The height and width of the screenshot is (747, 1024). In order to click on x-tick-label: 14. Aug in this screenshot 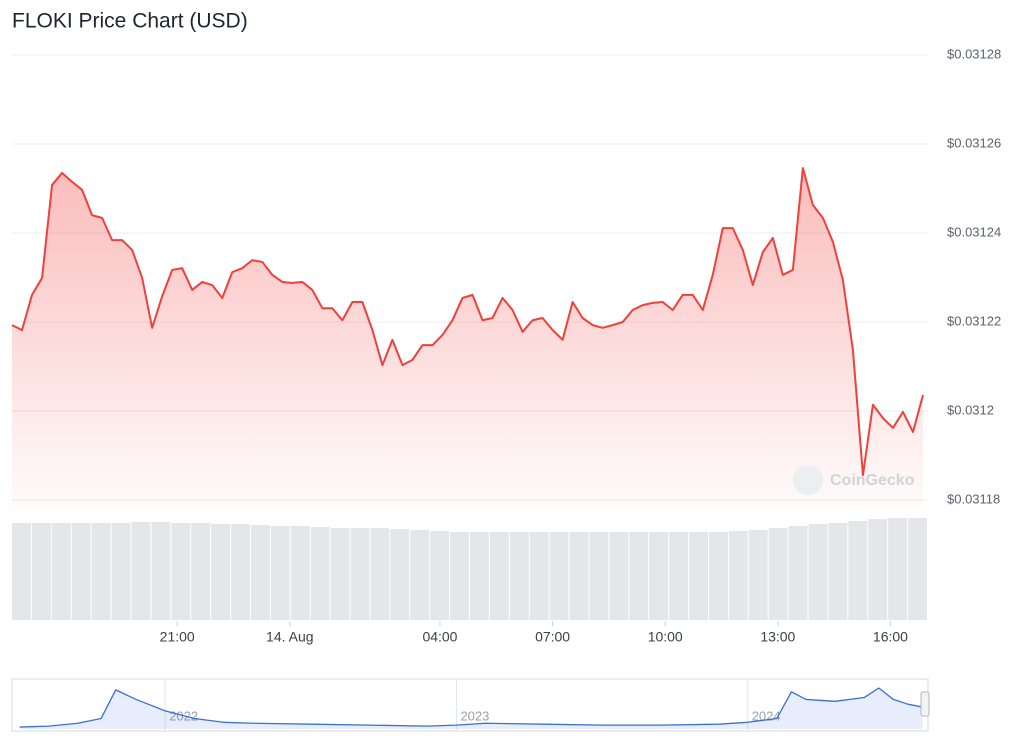, I will do `click(290, 637)`.